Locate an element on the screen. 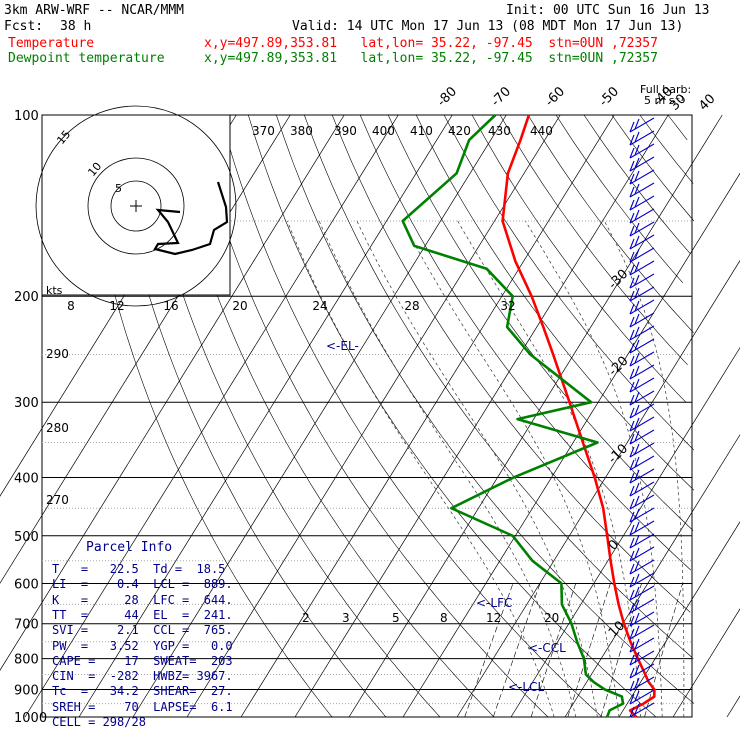  hodograph-ring is located at coordinates (136, 206).